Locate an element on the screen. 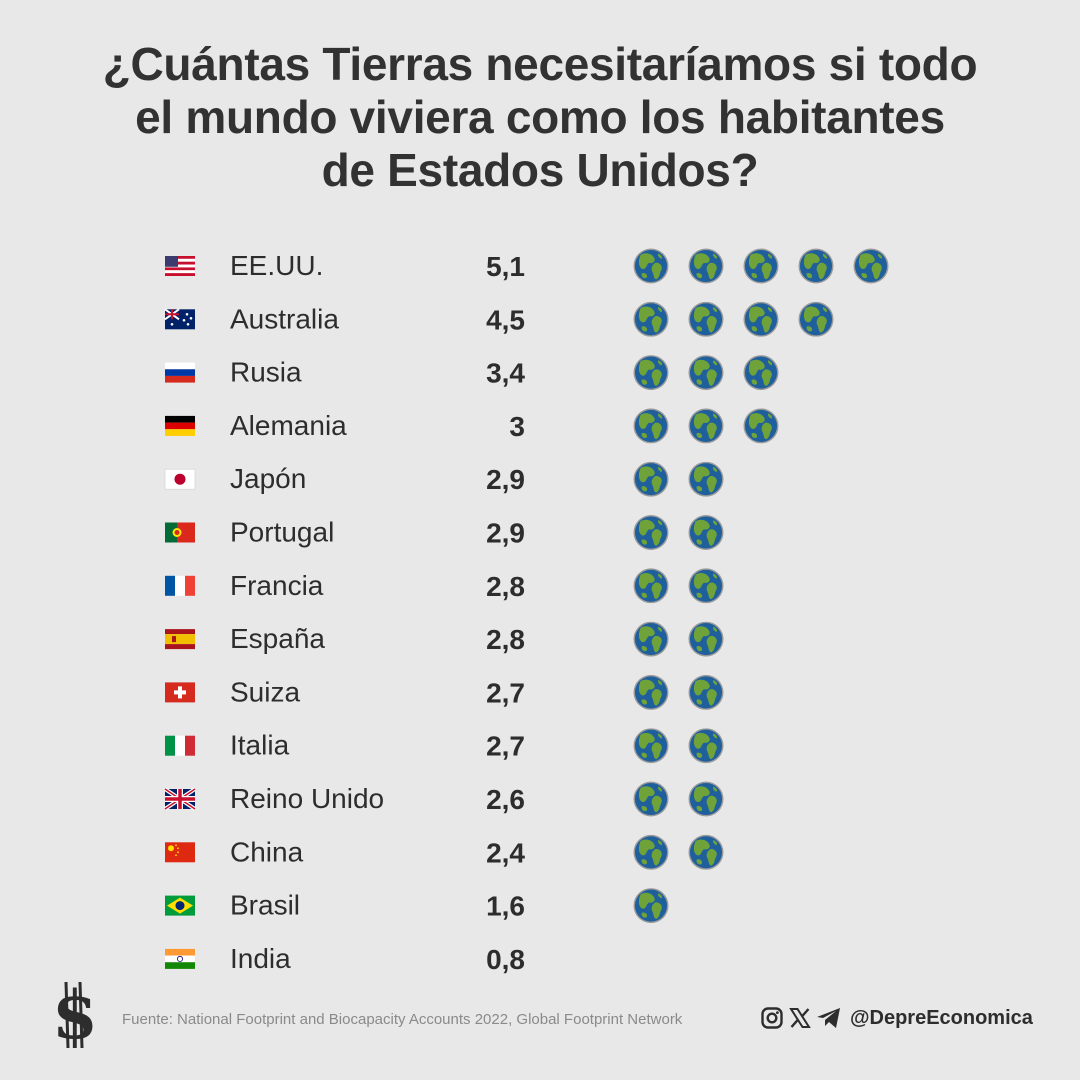 This screenshot has height=1080, width=1080. title-line-3: de Estados Unidos? is located at coordinates (540, 170).